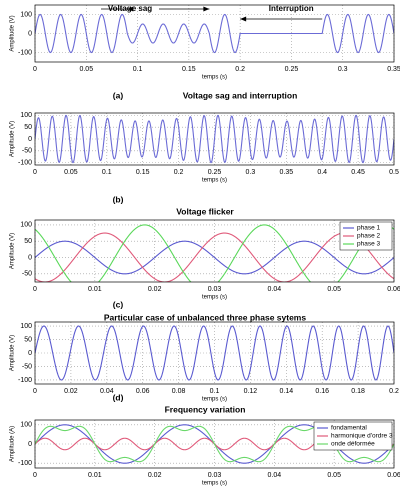  What do you see at coordinates (118, 199) in the screenshot?
I see `panel-label: (b)` at bounding box center [118, 199].